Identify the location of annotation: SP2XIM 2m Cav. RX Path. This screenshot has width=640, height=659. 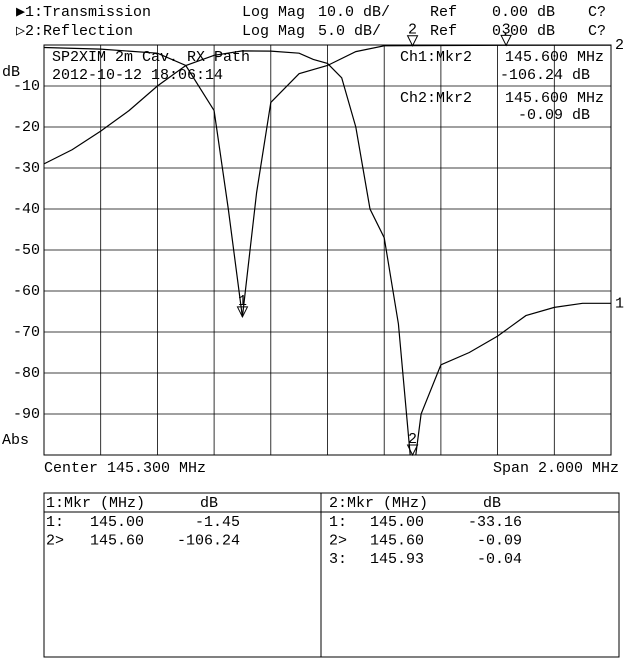
(151, 57).